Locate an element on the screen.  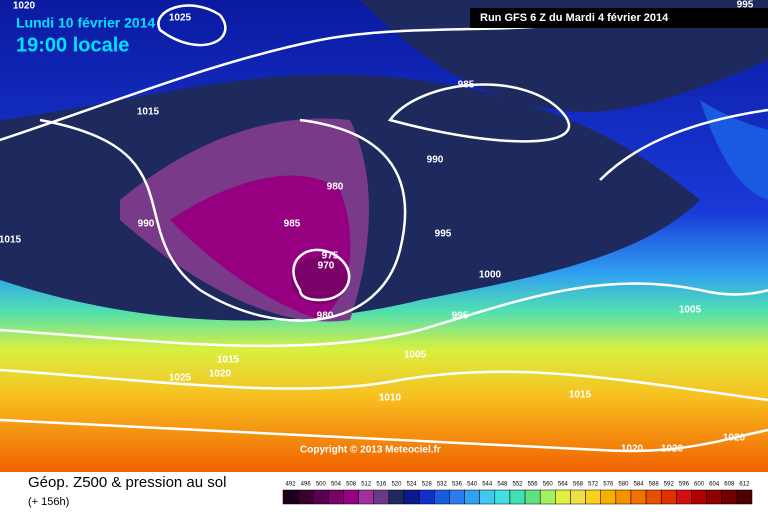
date-label: Lundi 10 février 2014 is located at coordinates (86, 23).